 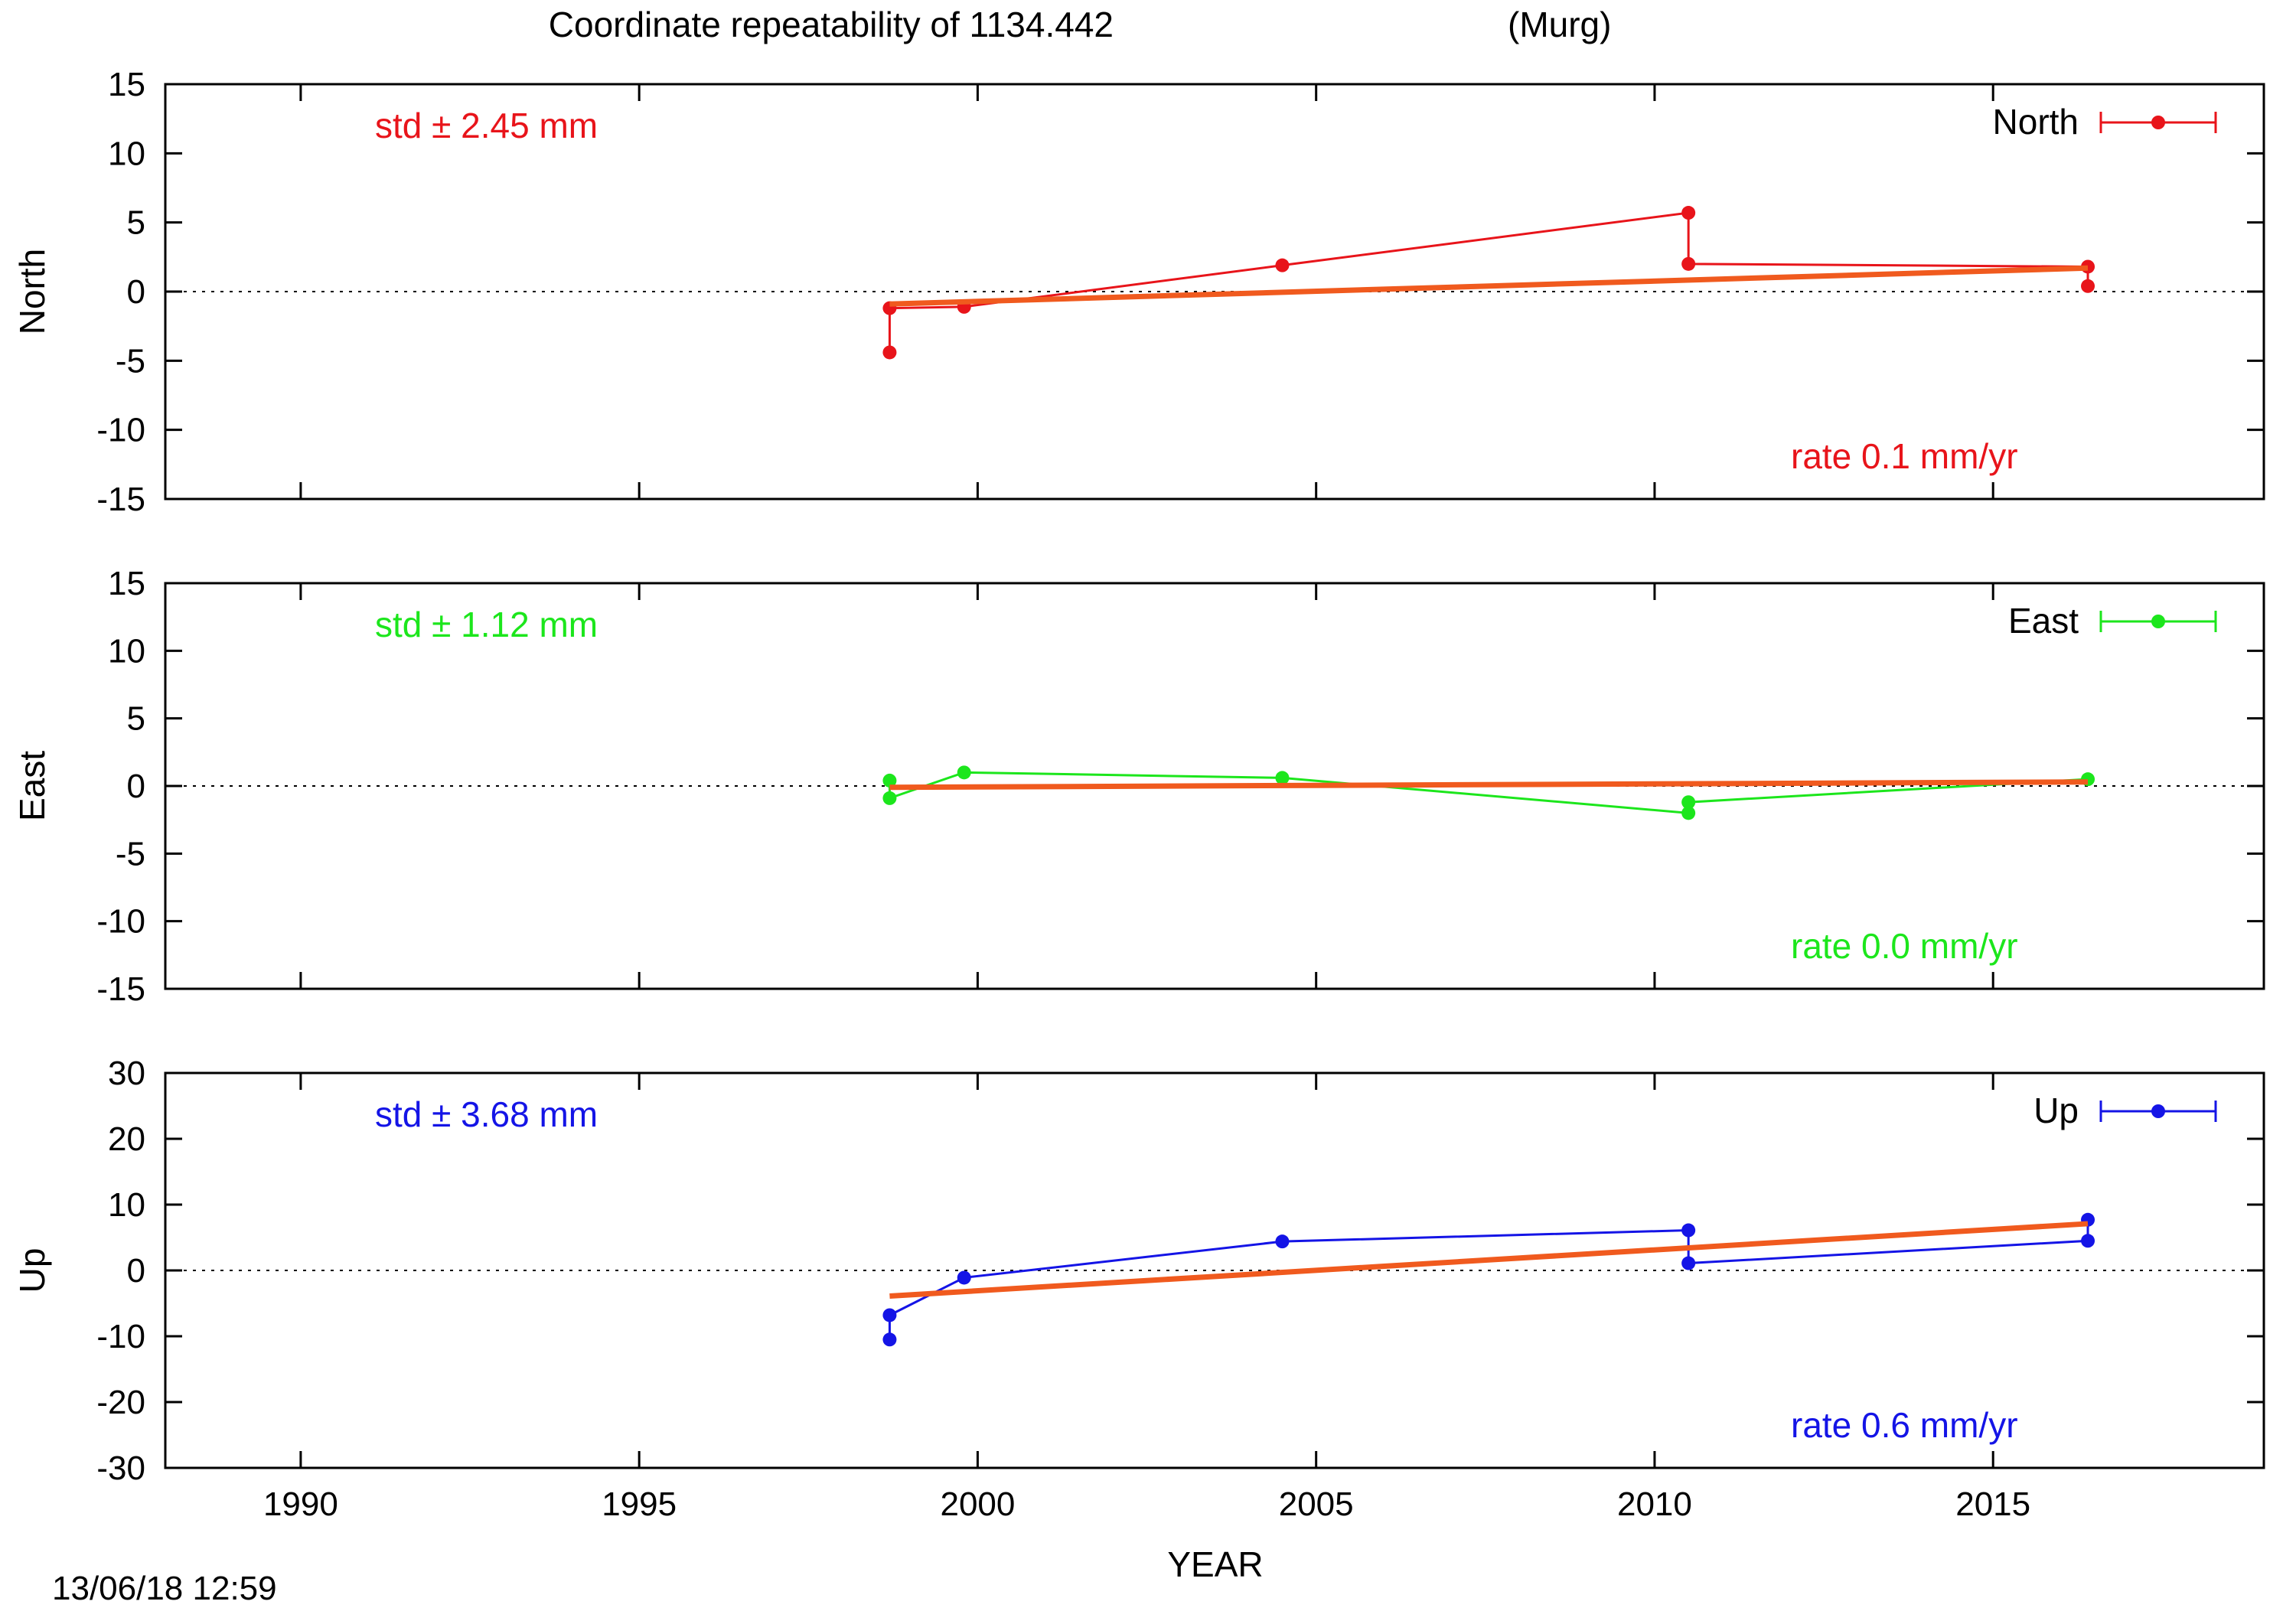 I want to click on east-rate-label: rate 0.0 mm/yr, so click(x=1904, y=946).